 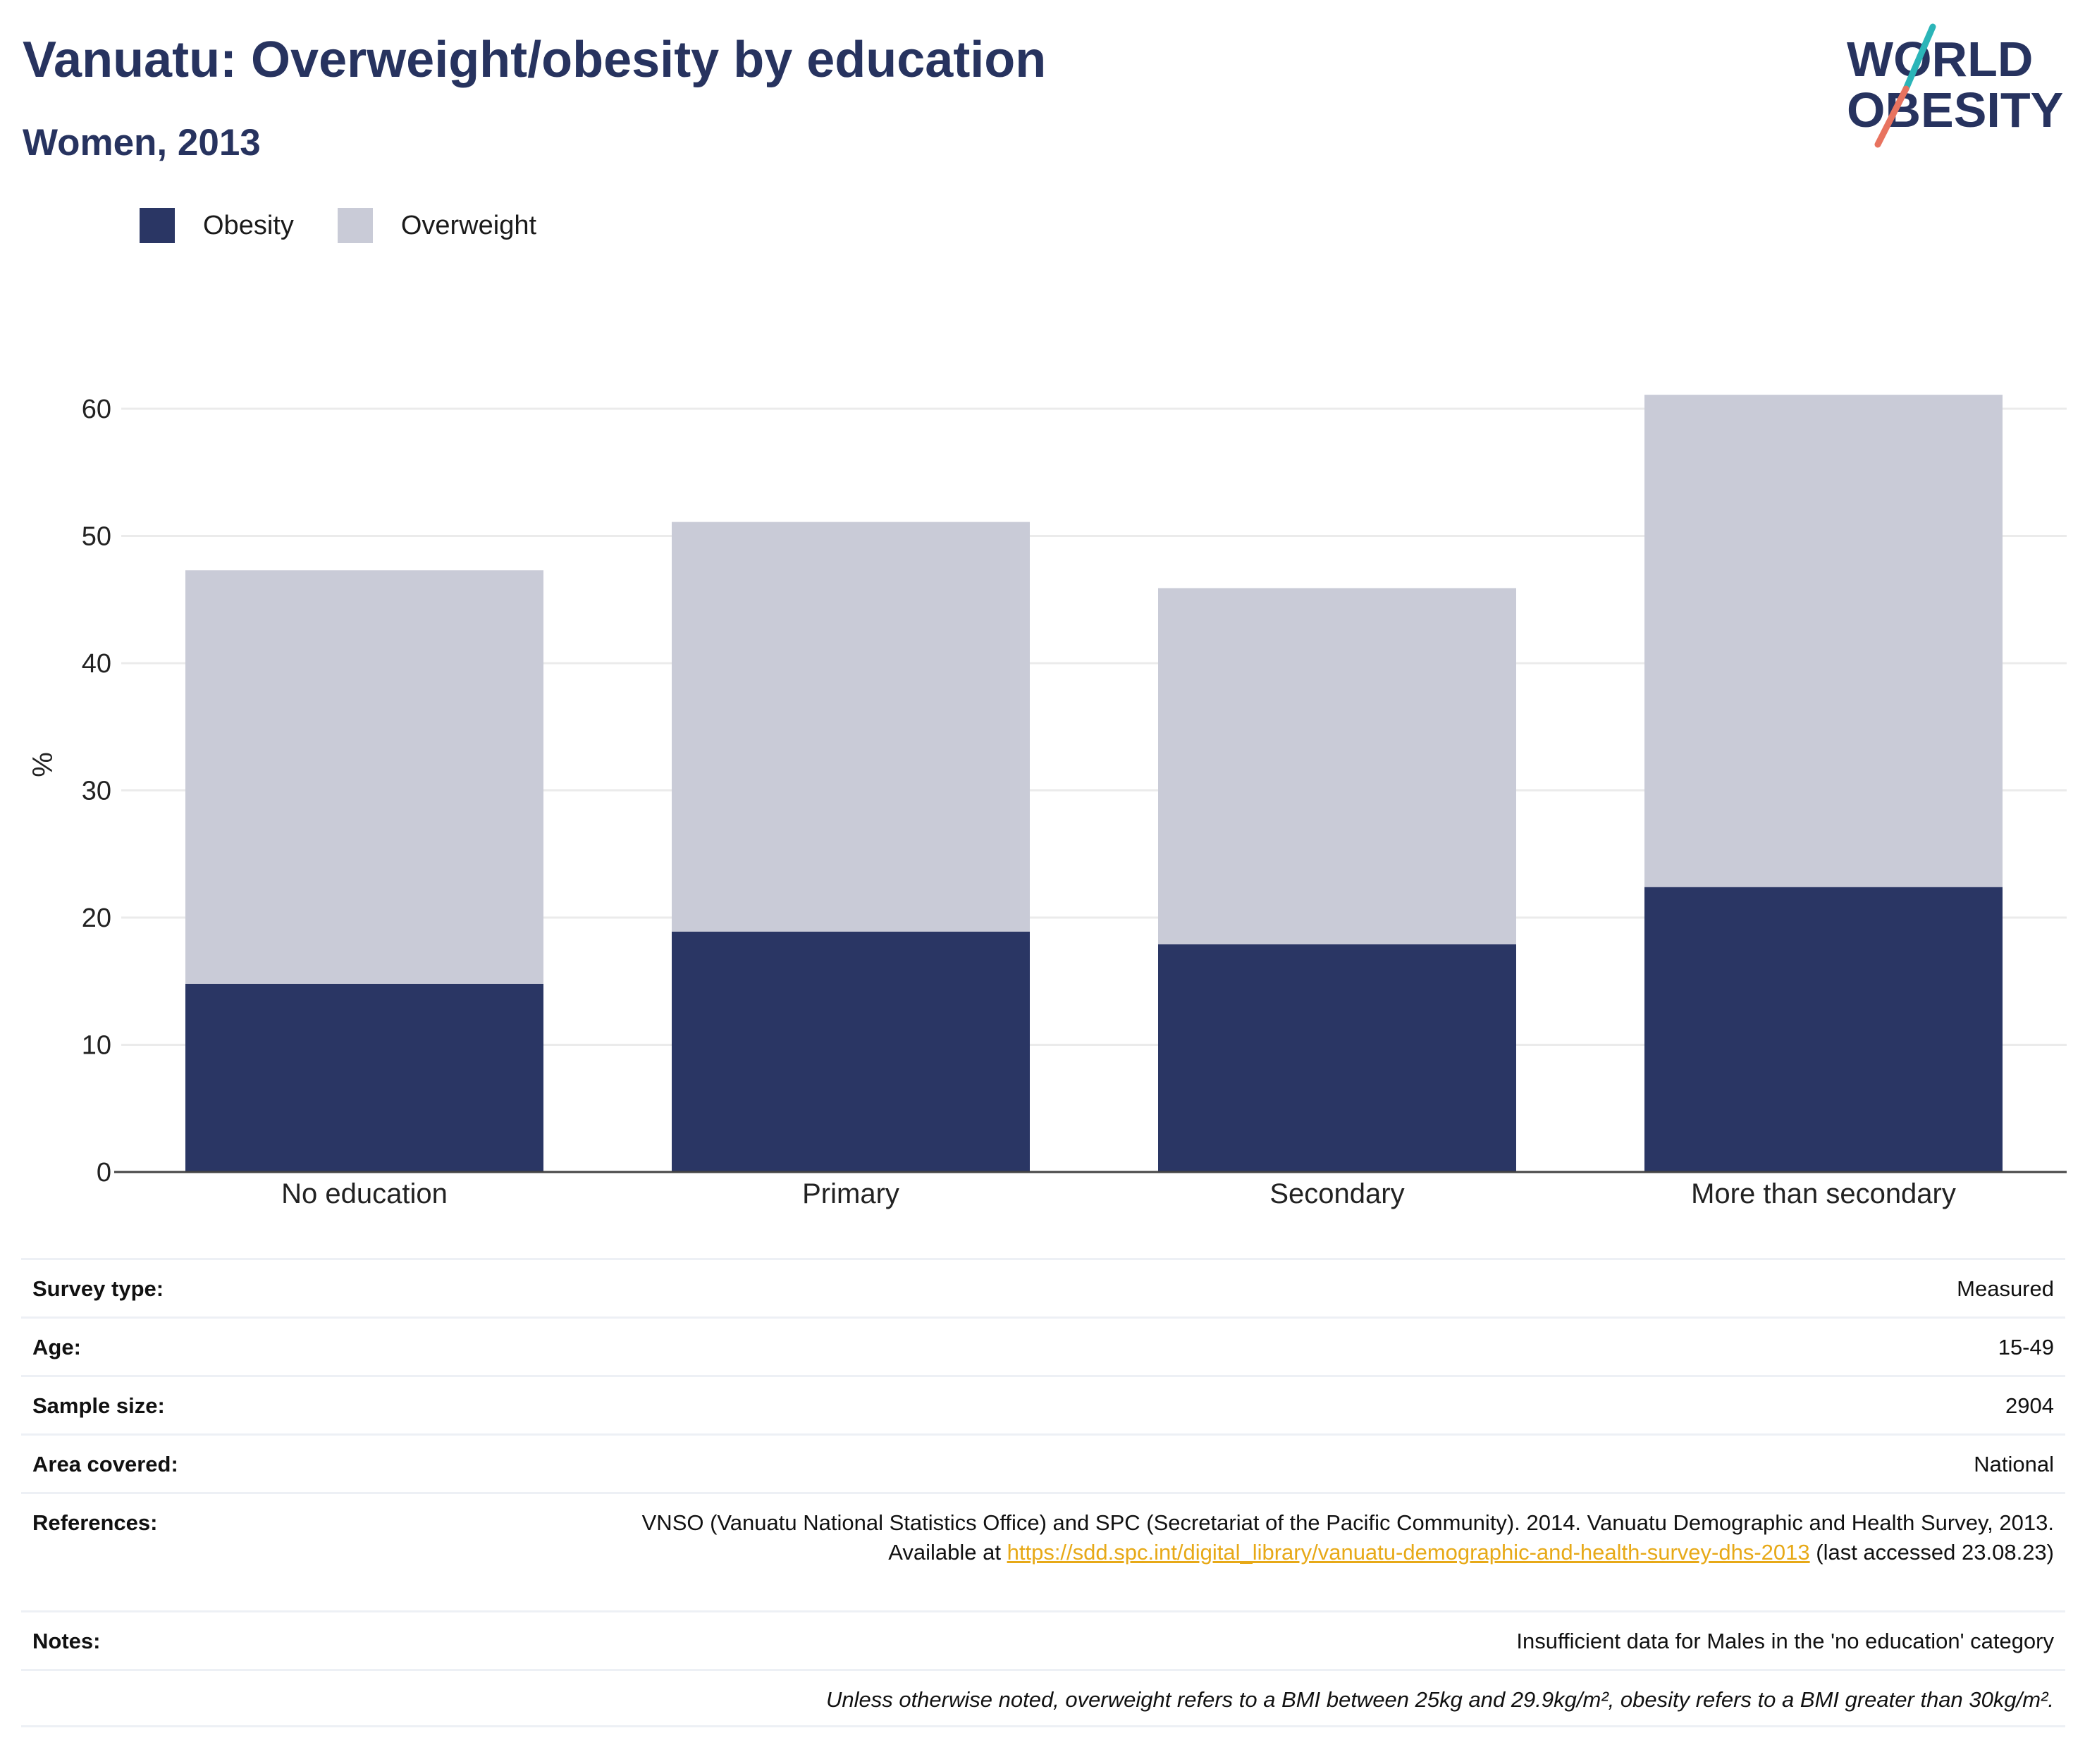 What do you see at coordinates (355, 225) in the screenshot?
I see `legend-swatch-overweight` at bounding box center [355, 225].